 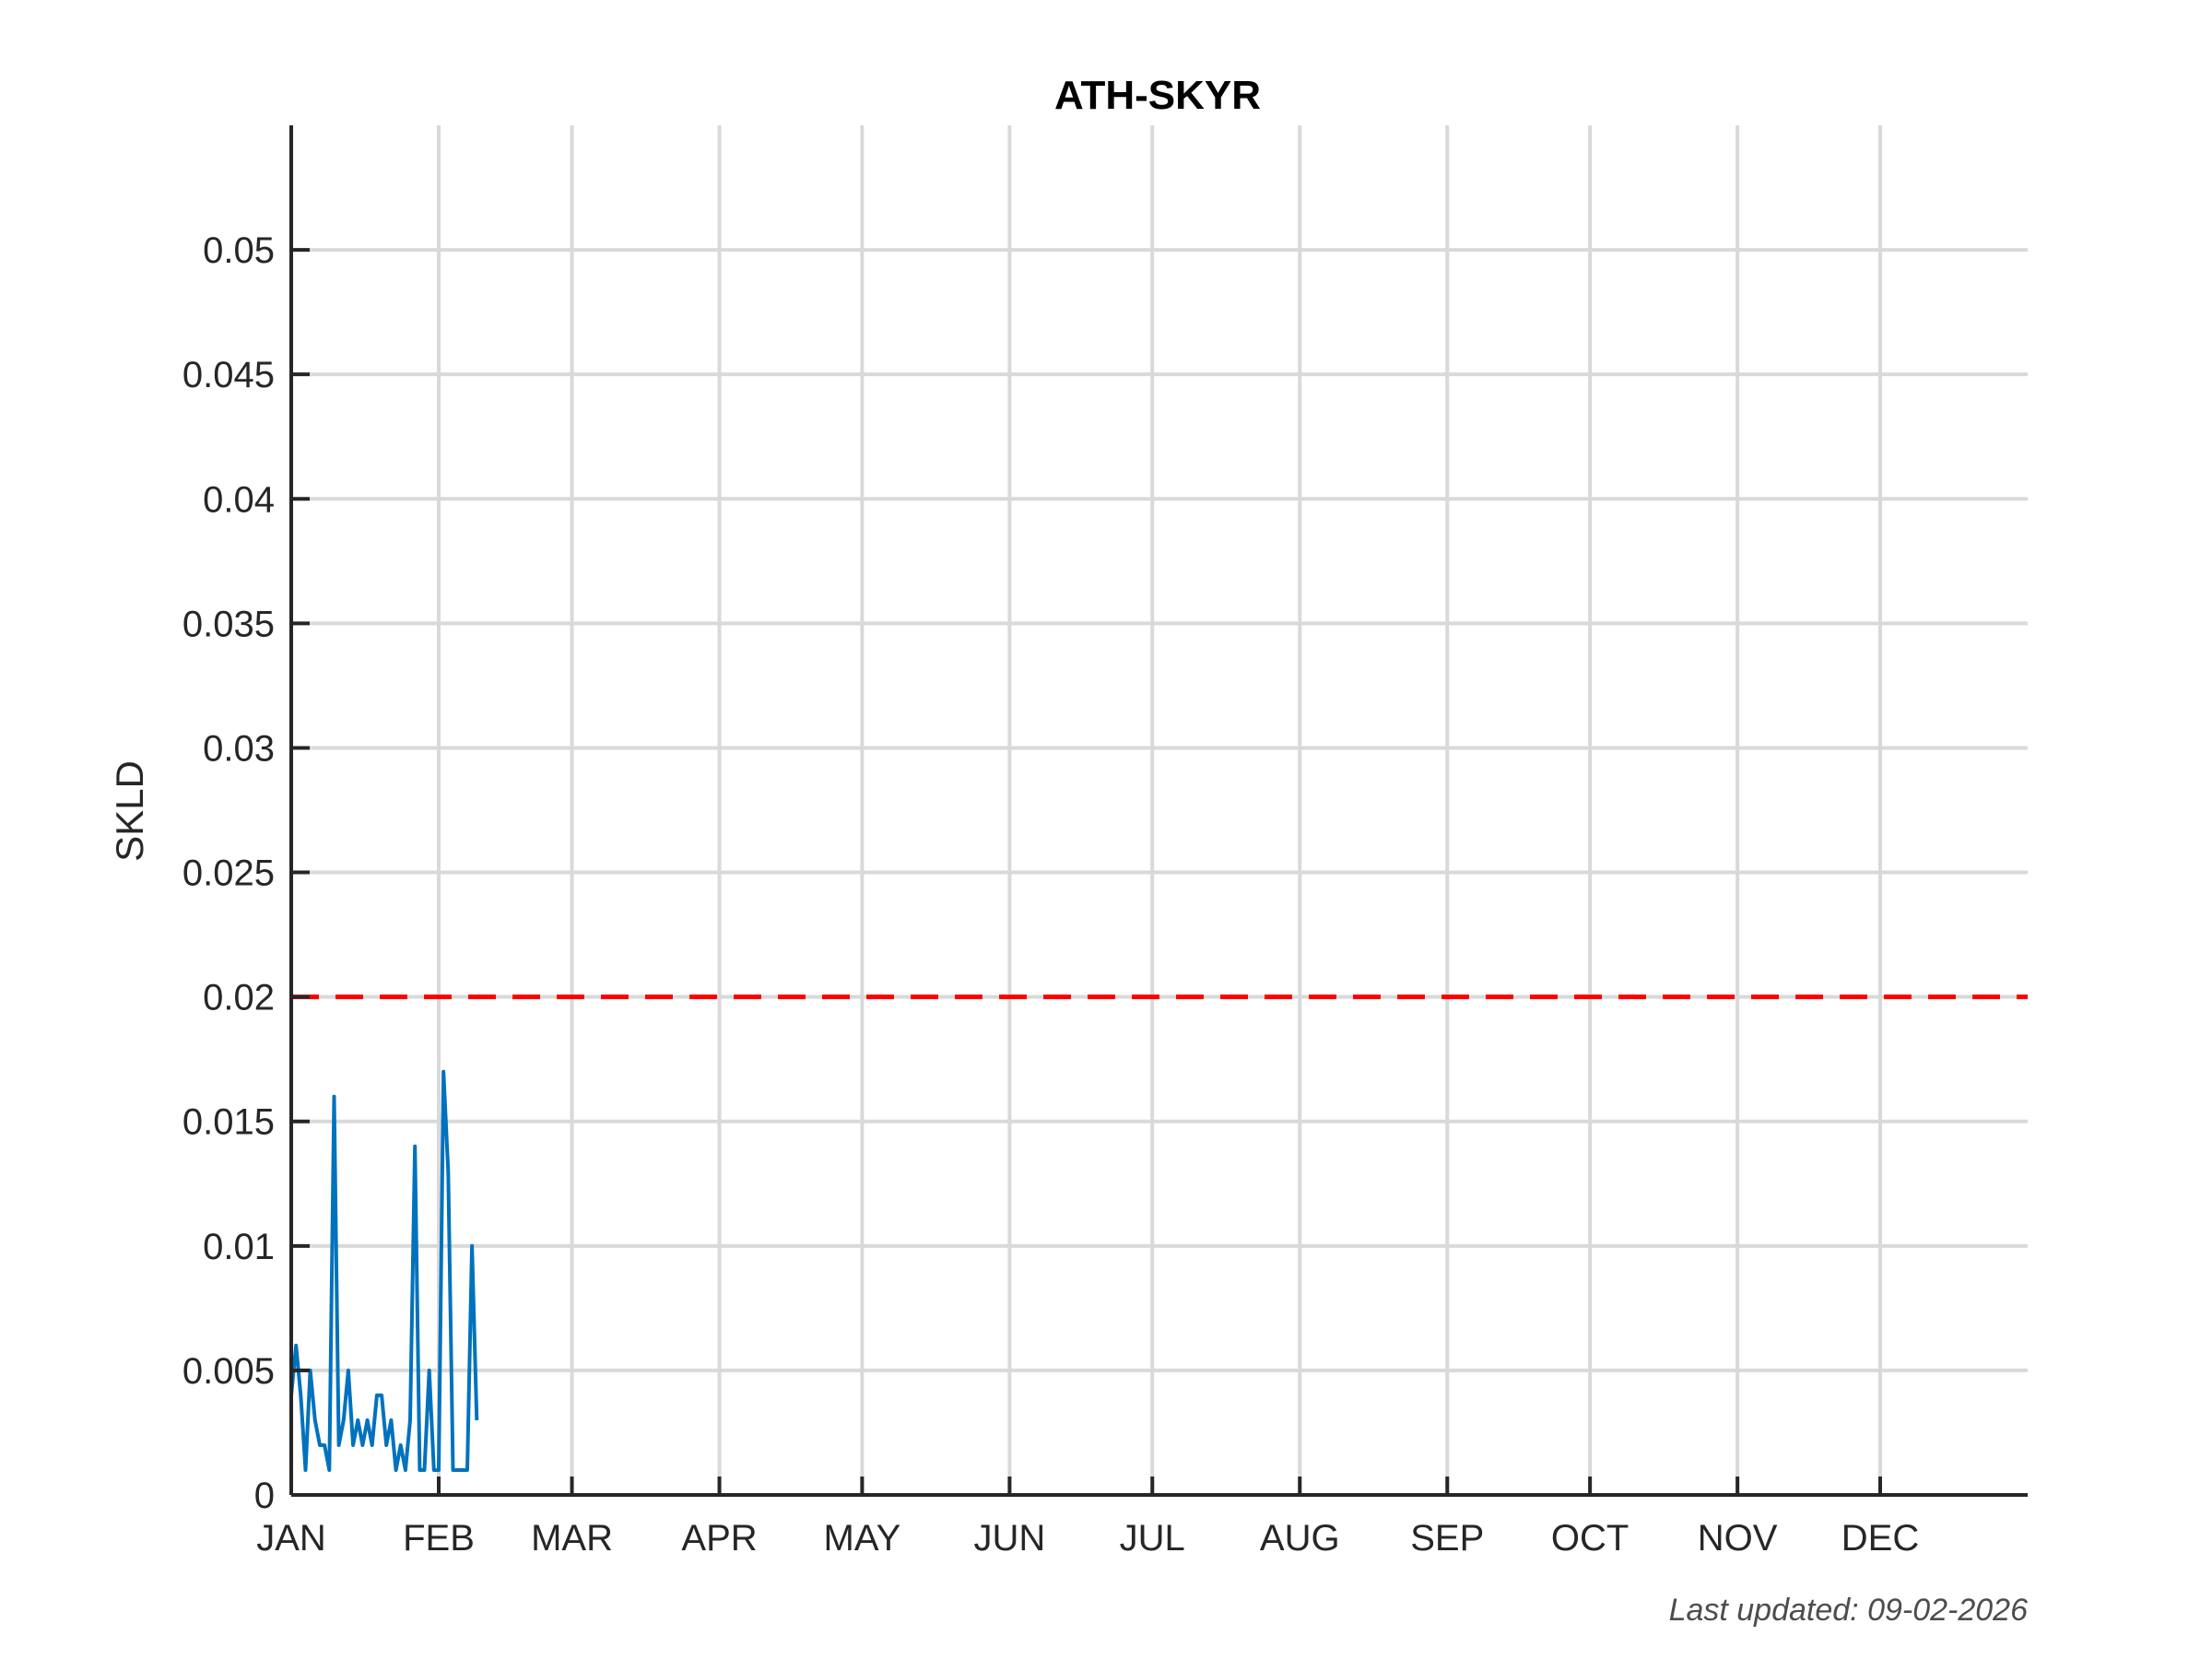 What do you see at coordinates (239, 250) in the screenshot?
I see `y-tick-label: 0.05` at bounding box center [239, 250].